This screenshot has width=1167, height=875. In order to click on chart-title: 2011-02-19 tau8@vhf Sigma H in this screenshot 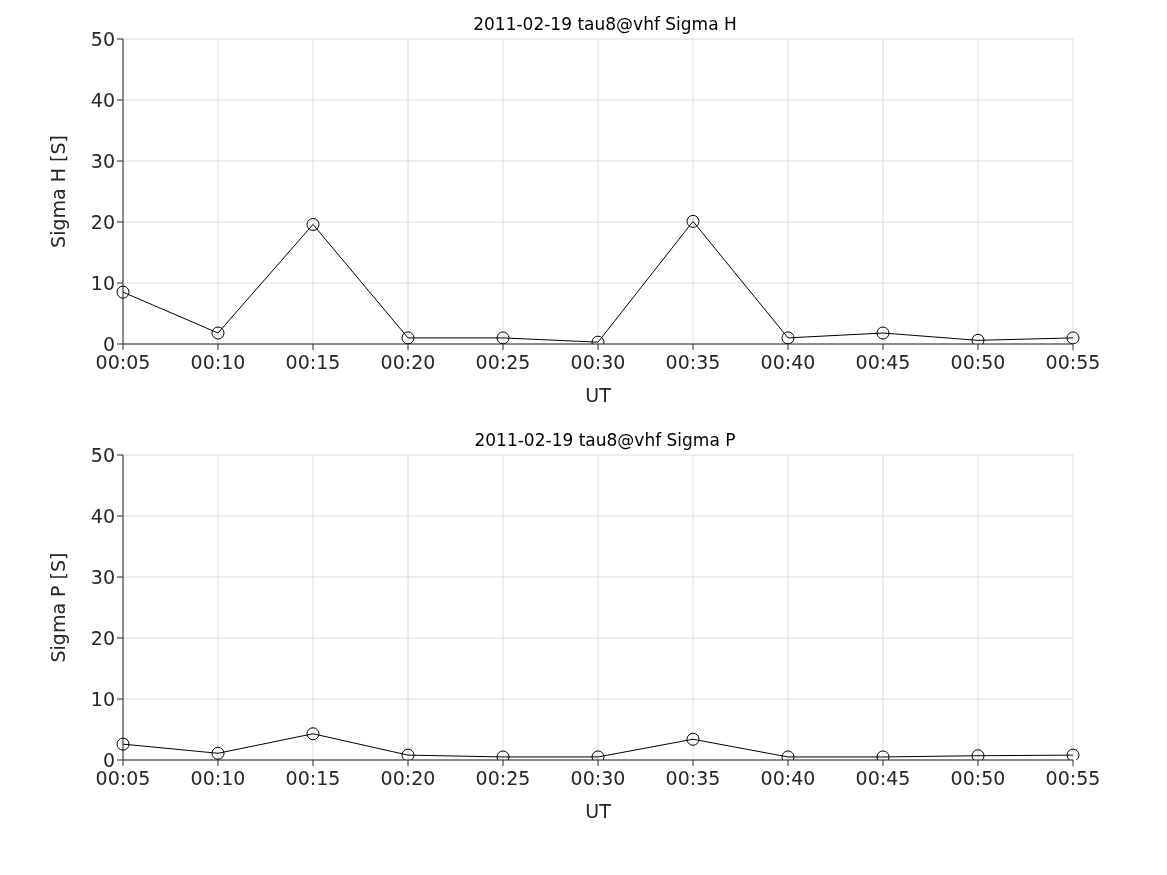, I will do `click(605, 24)`.